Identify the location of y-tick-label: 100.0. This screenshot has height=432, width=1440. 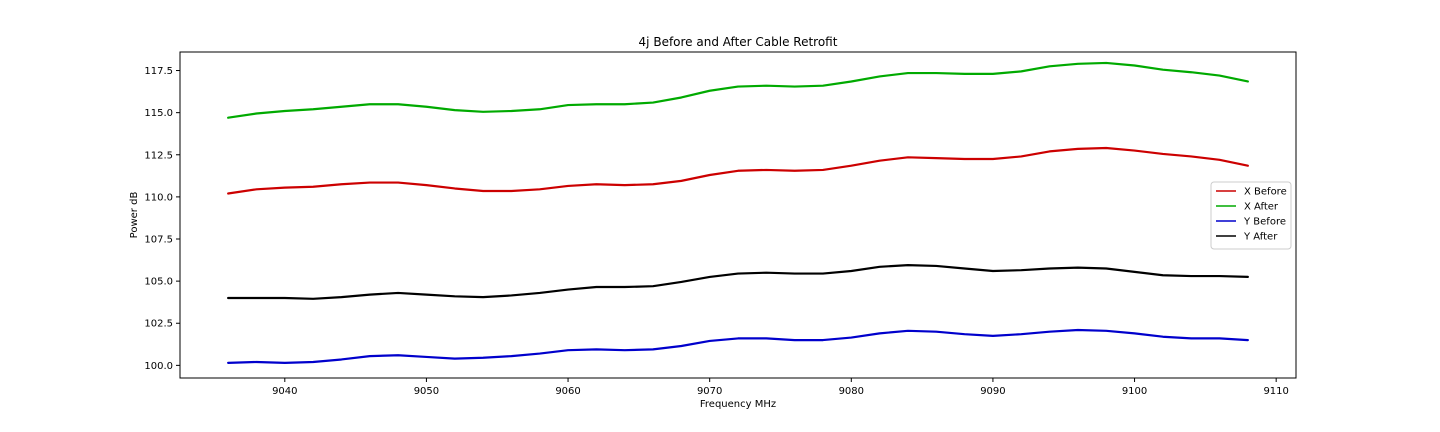
(158, 366).